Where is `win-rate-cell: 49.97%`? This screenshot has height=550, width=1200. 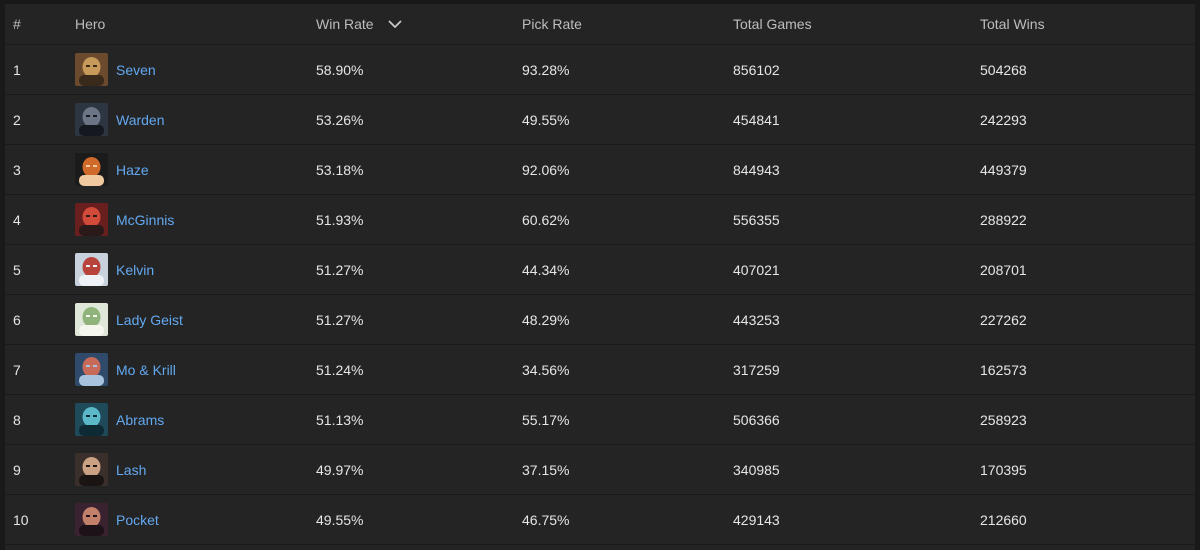
win-rate-cell: 49.97% is located at coordinates (340, 469).